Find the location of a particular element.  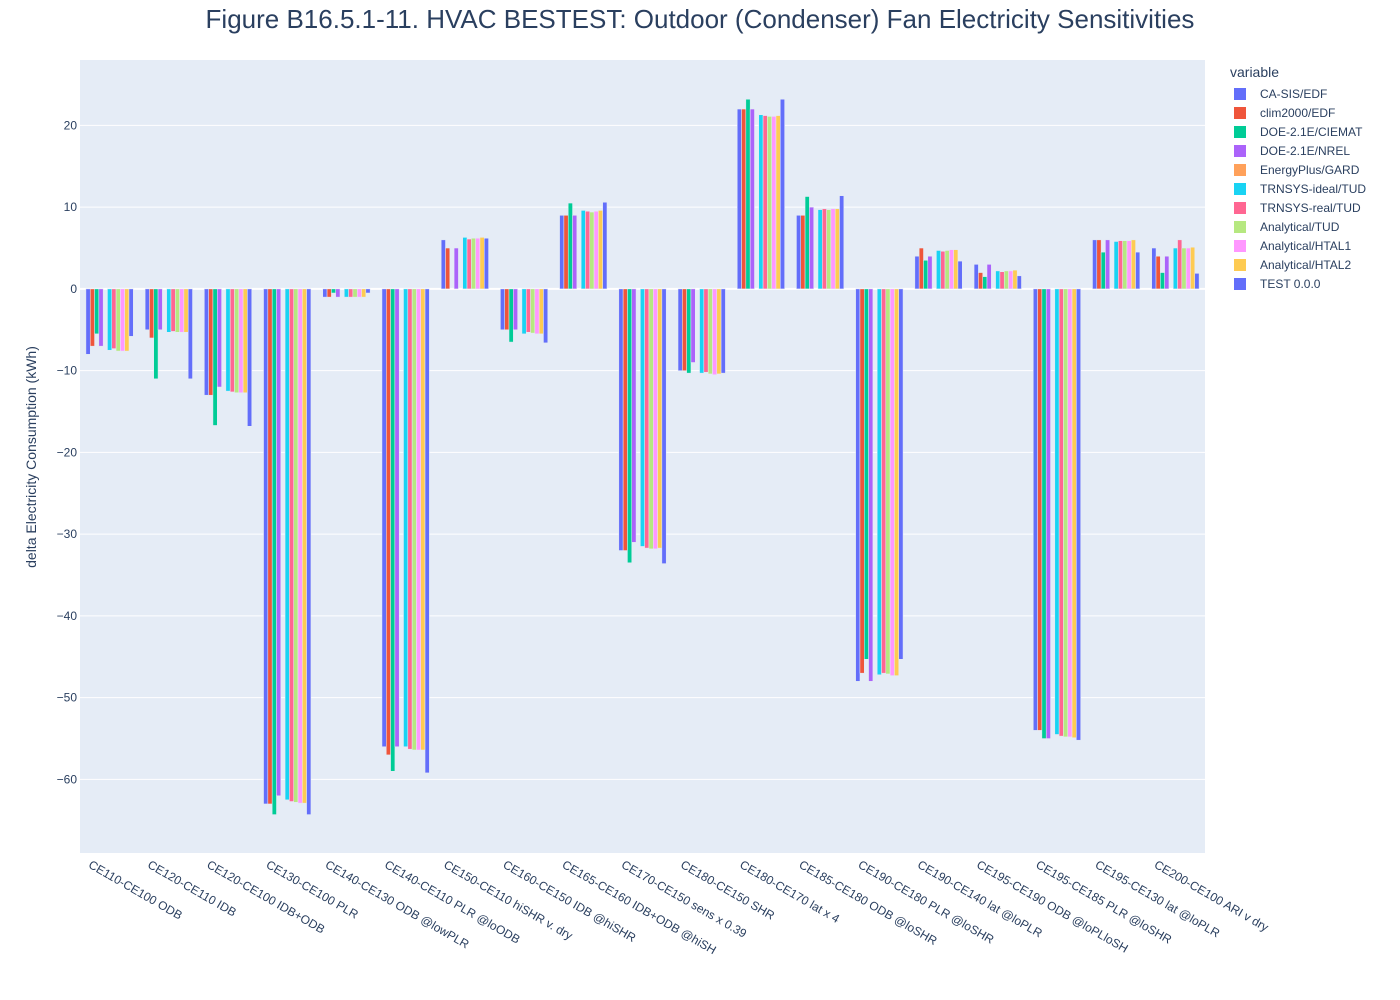

legend-item: CA-SIS/EDF is located at coordinates (1297, 93).